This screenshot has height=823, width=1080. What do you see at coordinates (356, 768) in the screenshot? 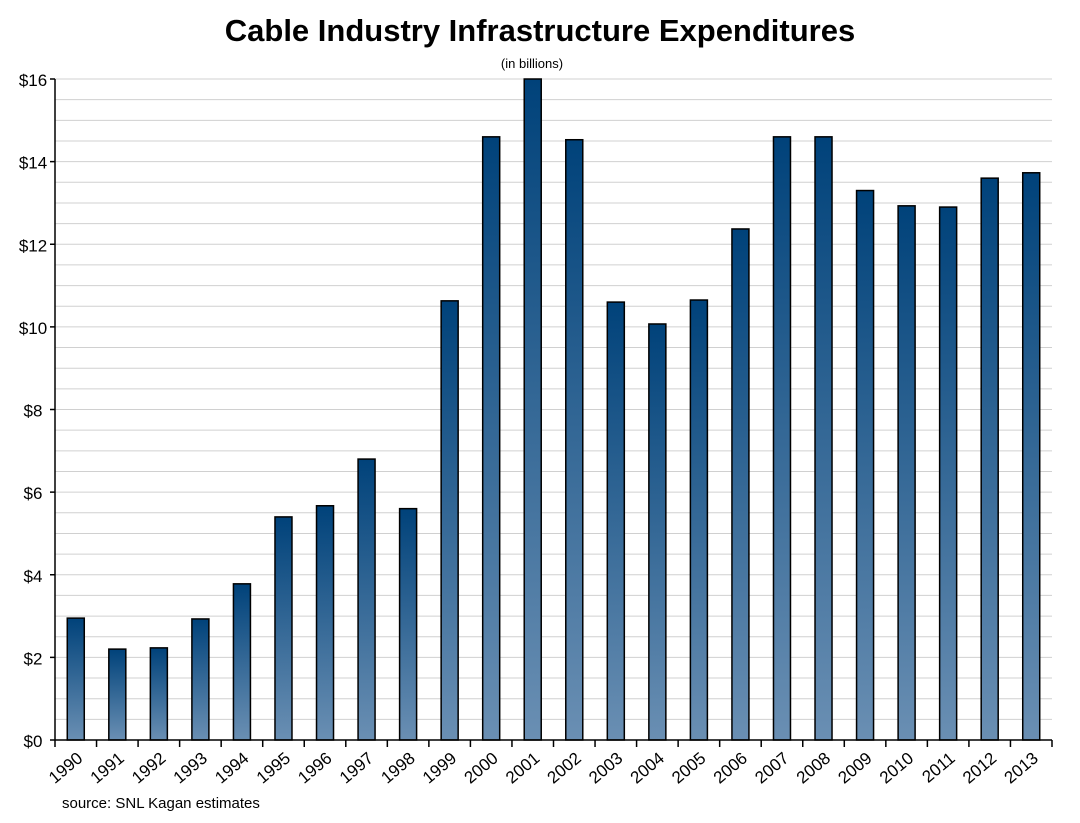
I see `x-tick-label: 1997` at bounding box center [356, 768].